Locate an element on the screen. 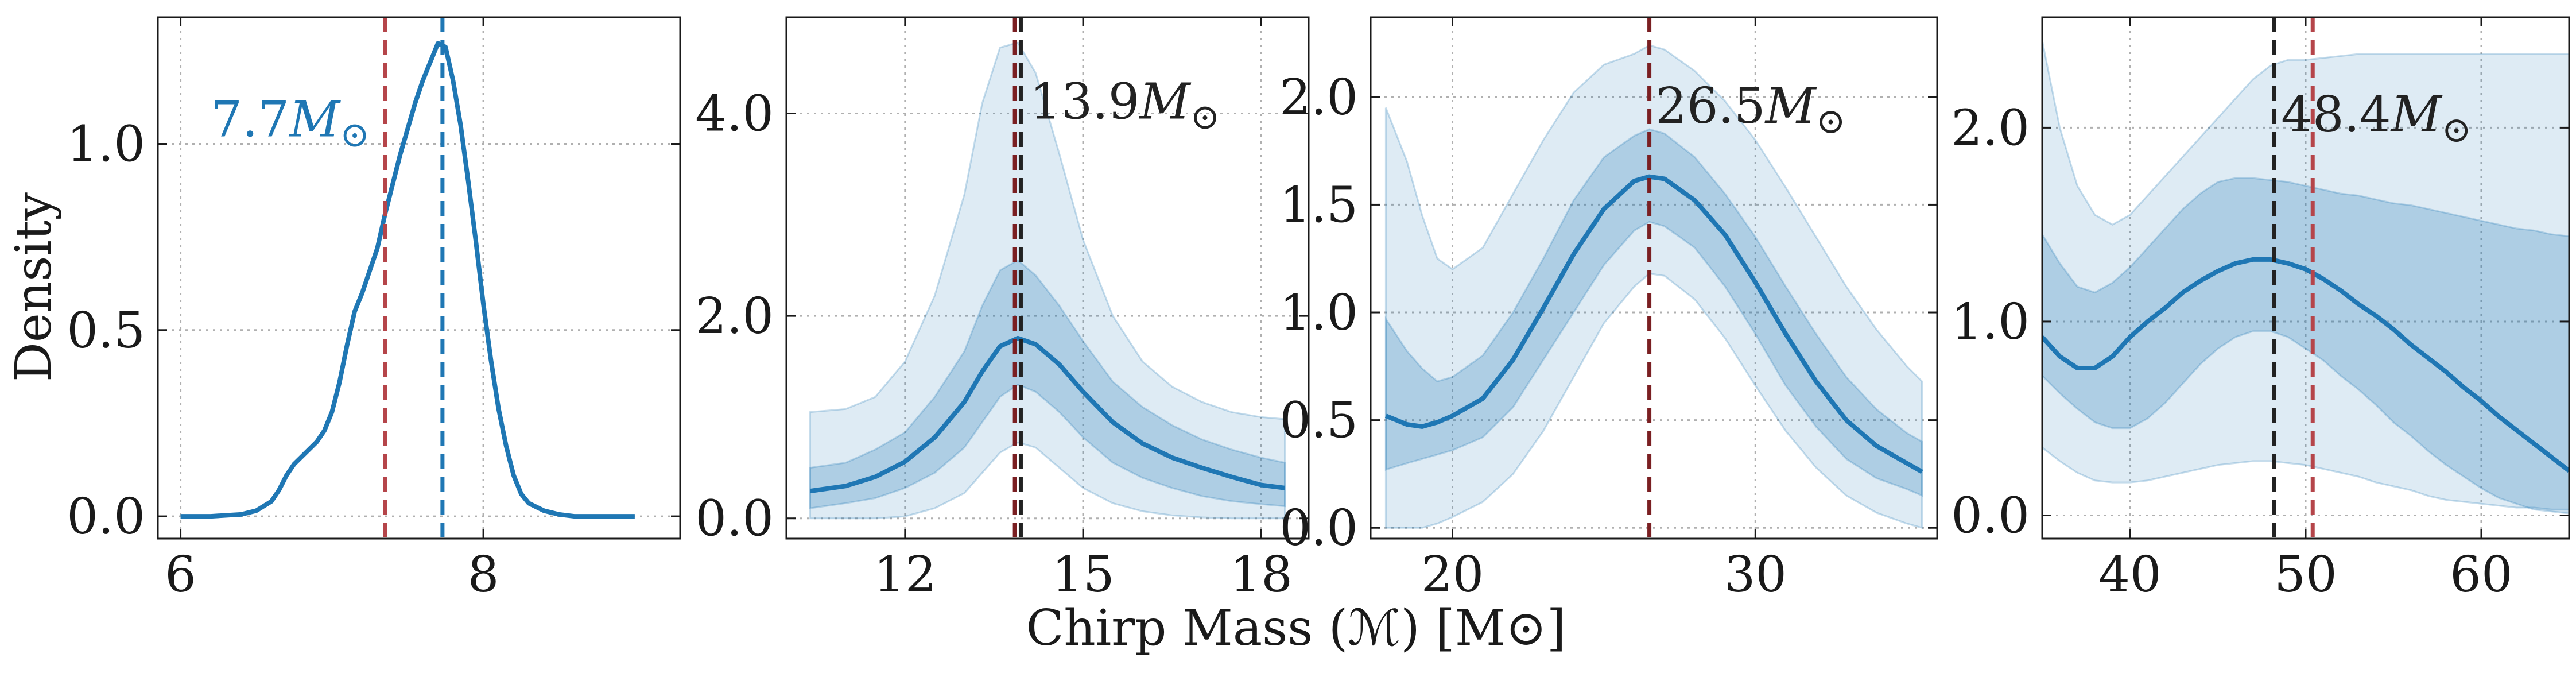  peak-annotation: 26.5M⊙ is located at coordinates (1750, 110).